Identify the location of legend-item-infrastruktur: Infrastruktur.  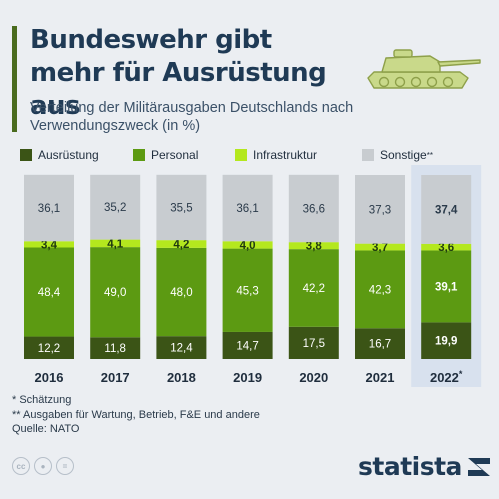
(276, 155).